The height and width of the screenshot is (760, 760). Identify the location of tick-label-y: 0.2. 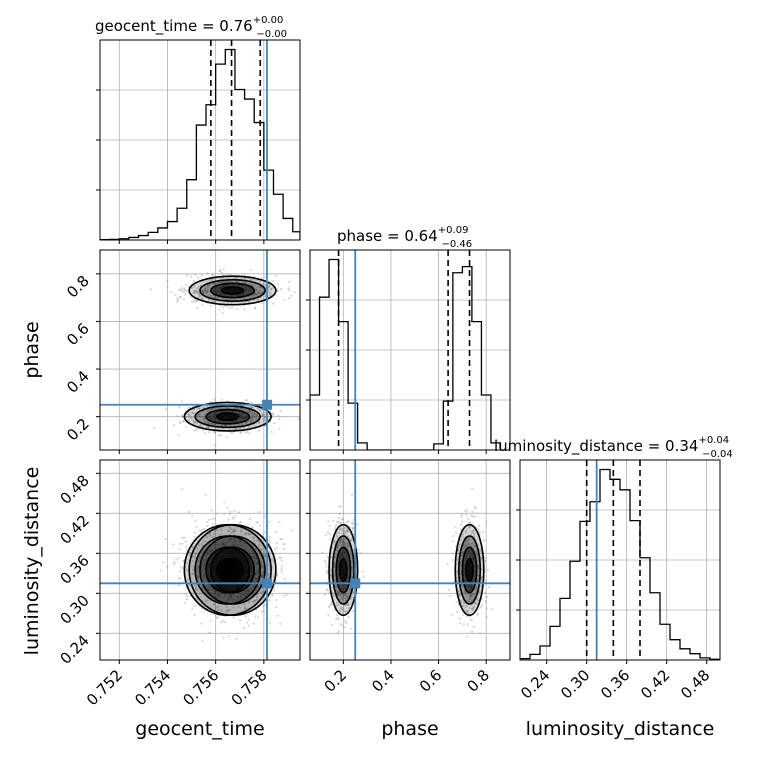
(78, 430).